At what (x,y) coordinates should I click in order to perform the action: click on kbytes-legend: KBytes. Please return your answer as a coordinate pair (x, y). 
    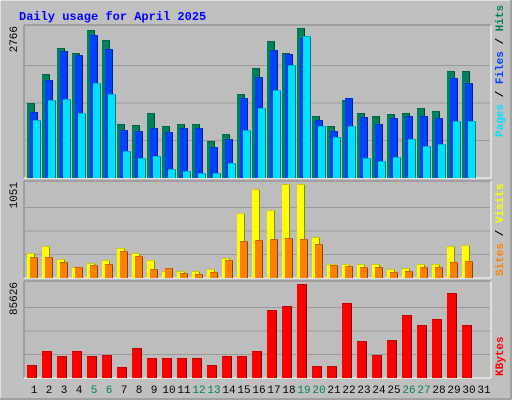
    Looking at the image, I should click on (501, 356).